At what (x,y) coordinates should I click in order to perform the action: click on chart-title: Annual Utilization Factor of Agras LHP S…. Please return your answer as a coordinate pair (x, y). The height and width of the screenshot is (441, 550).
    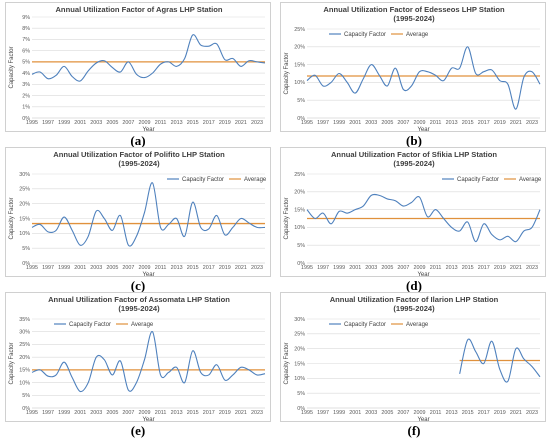
    Looking at the image, I should click on (138, 9).